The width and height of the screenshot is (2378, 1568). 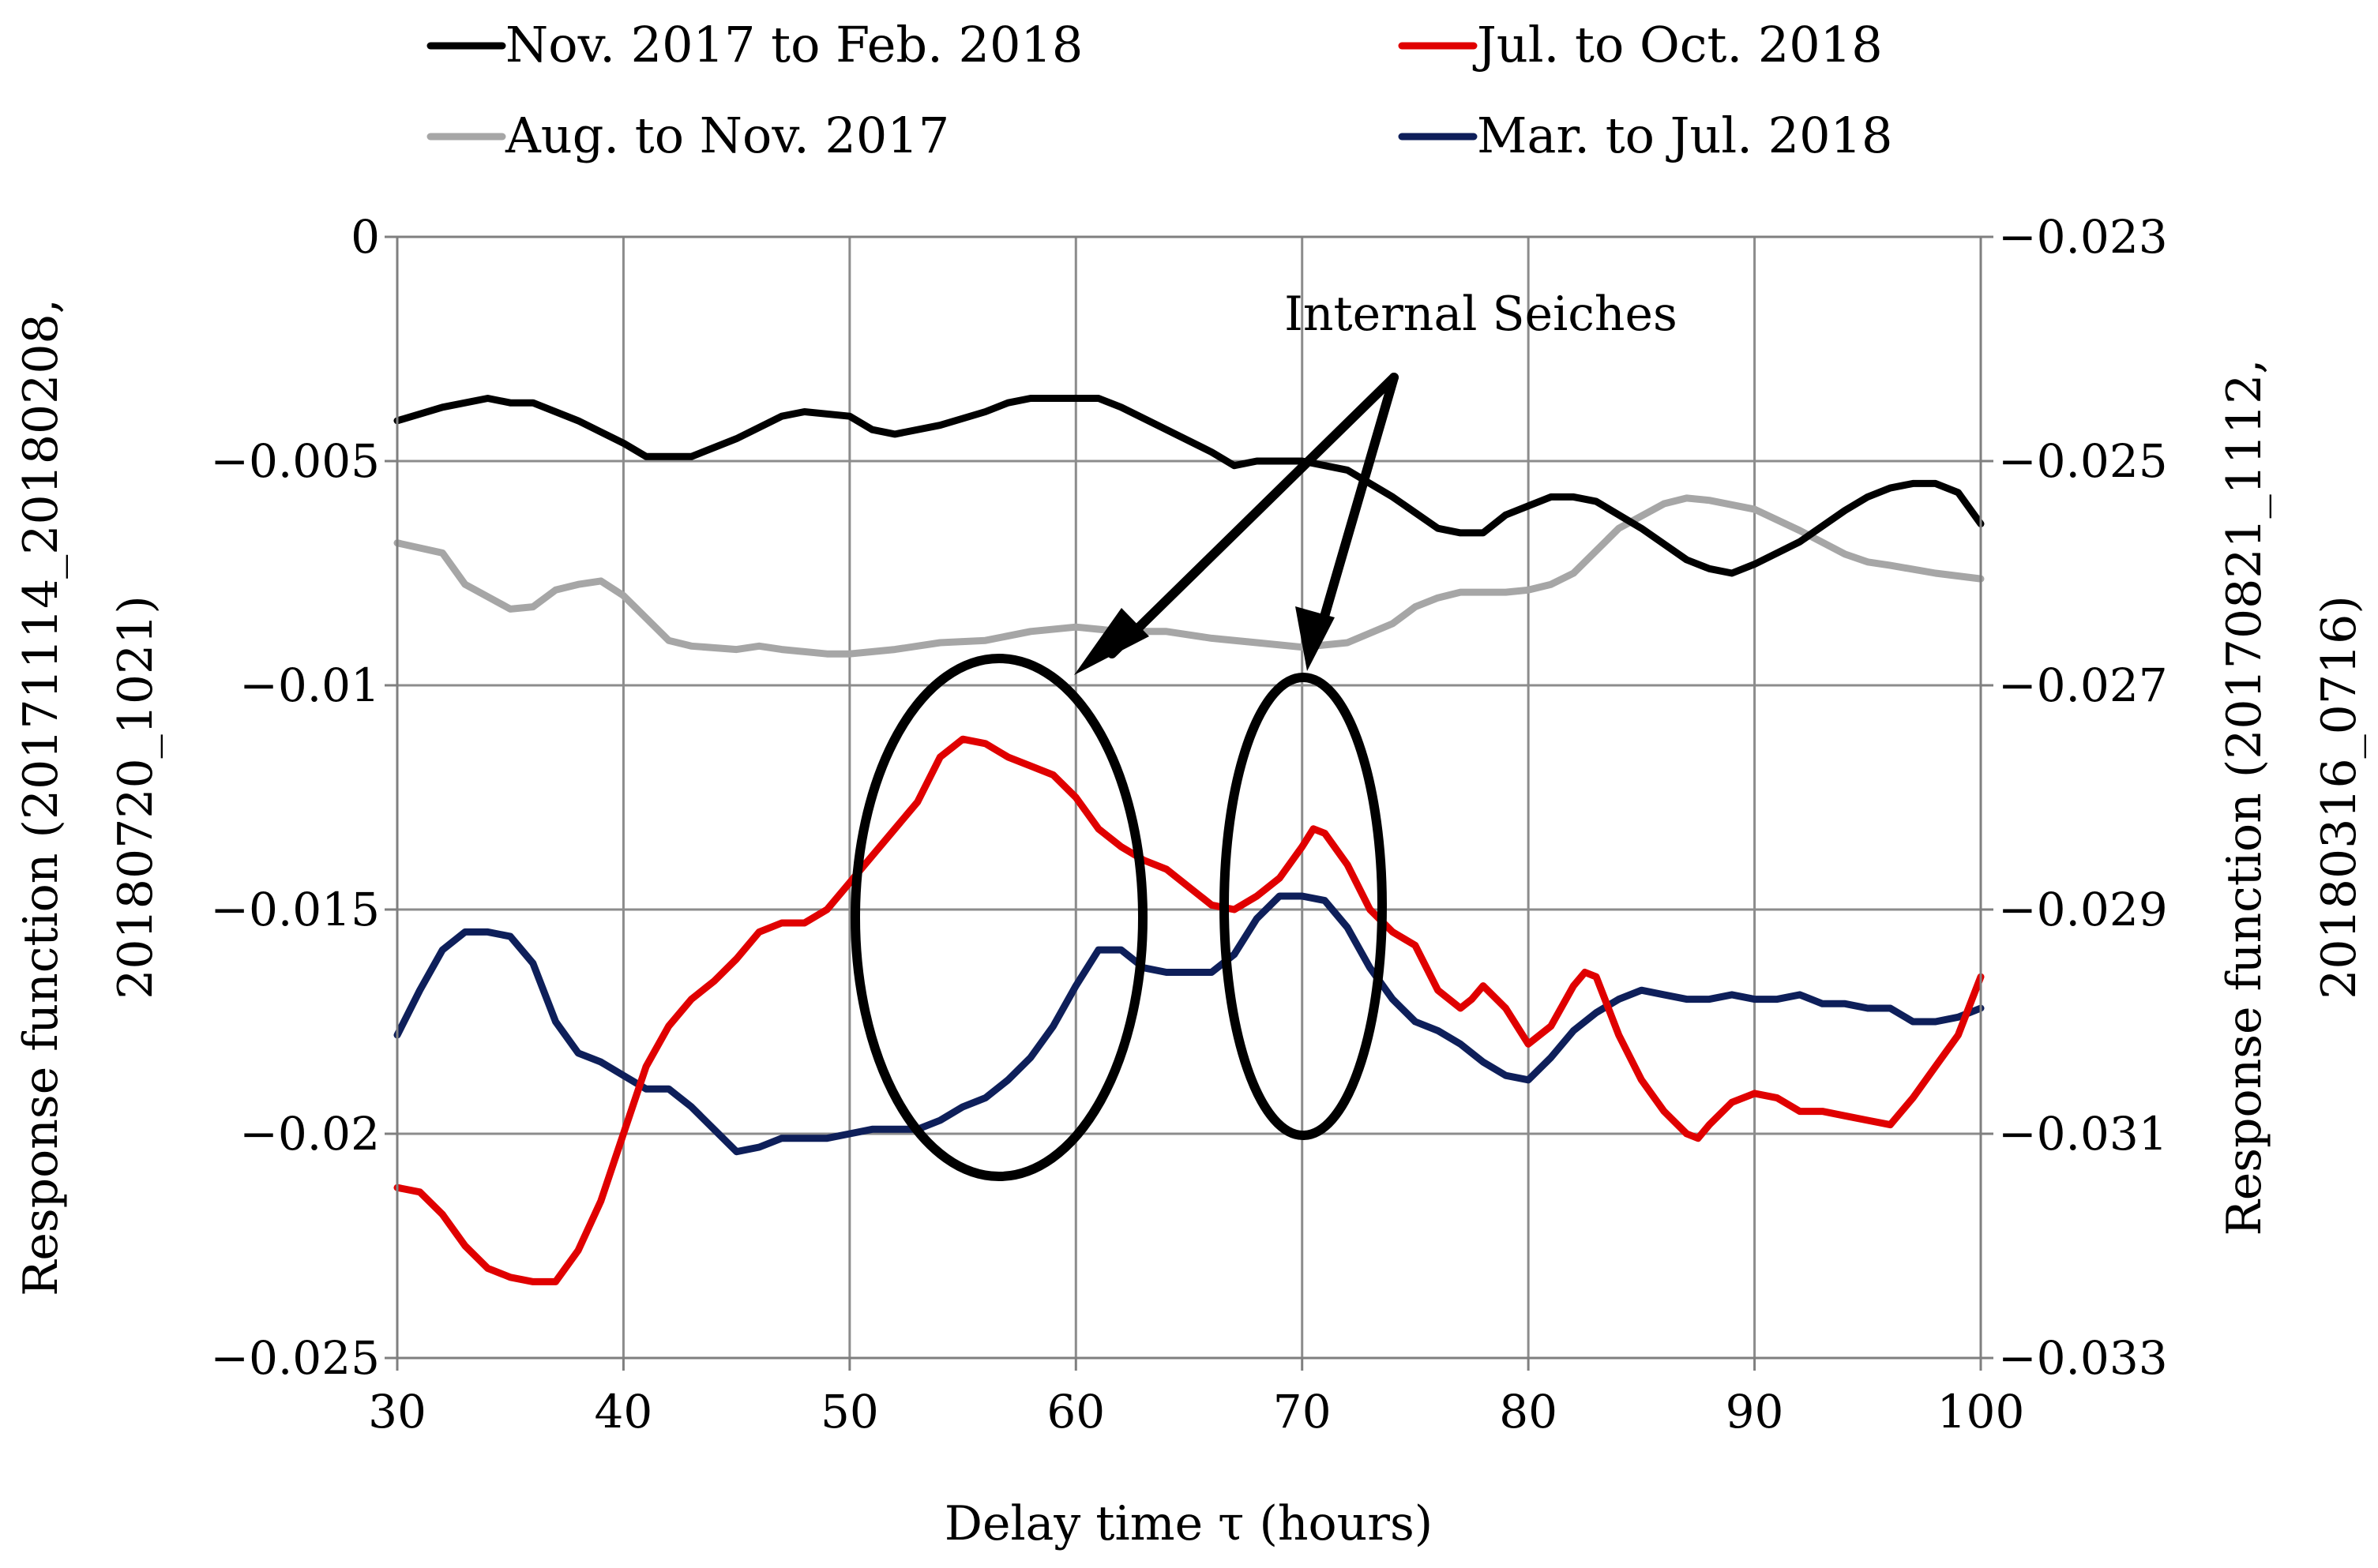 What do you see at coordinates (41, 797) in the screenshot?
I see `left-axis-title-line1: Response function (20171114_20180208,` at bounding box center [41, 797].